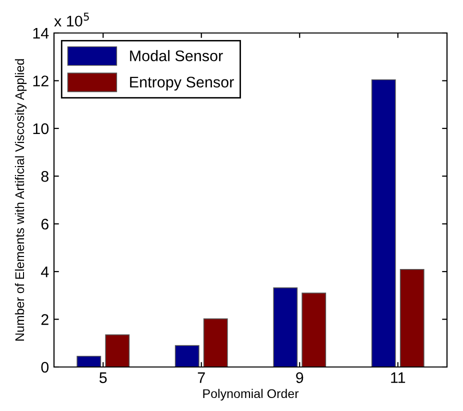 This screenshot has width=463, height=411. Describe the element at coordinates (44, 176) in the screenshot. I see `y-tick-label: 8` at that location.